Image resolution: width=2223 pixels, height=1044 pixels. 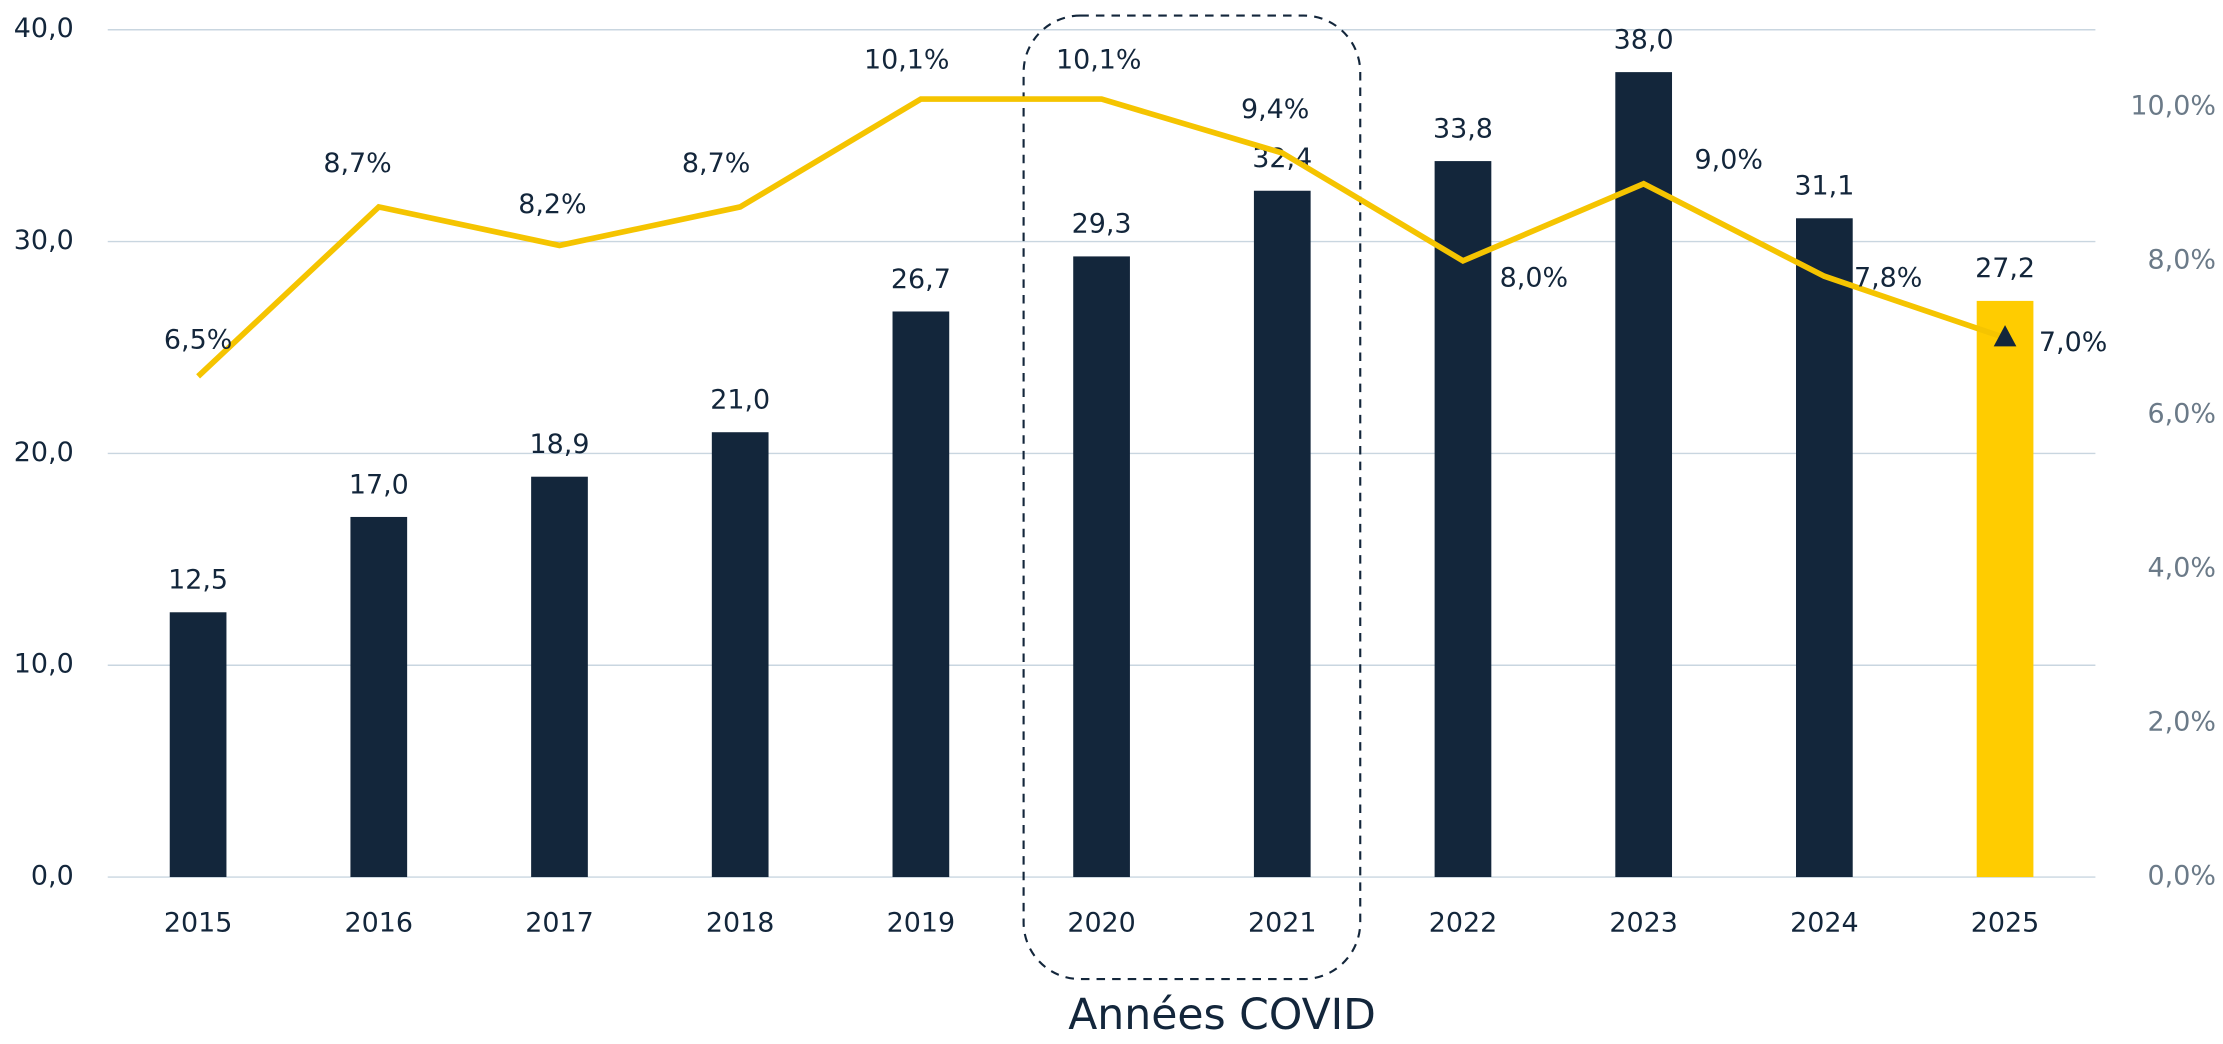 What do you see at coordinates (552, 204) in the screenshot?
I see `line-value-label: 8,2%` at bounding box center [552, 204].